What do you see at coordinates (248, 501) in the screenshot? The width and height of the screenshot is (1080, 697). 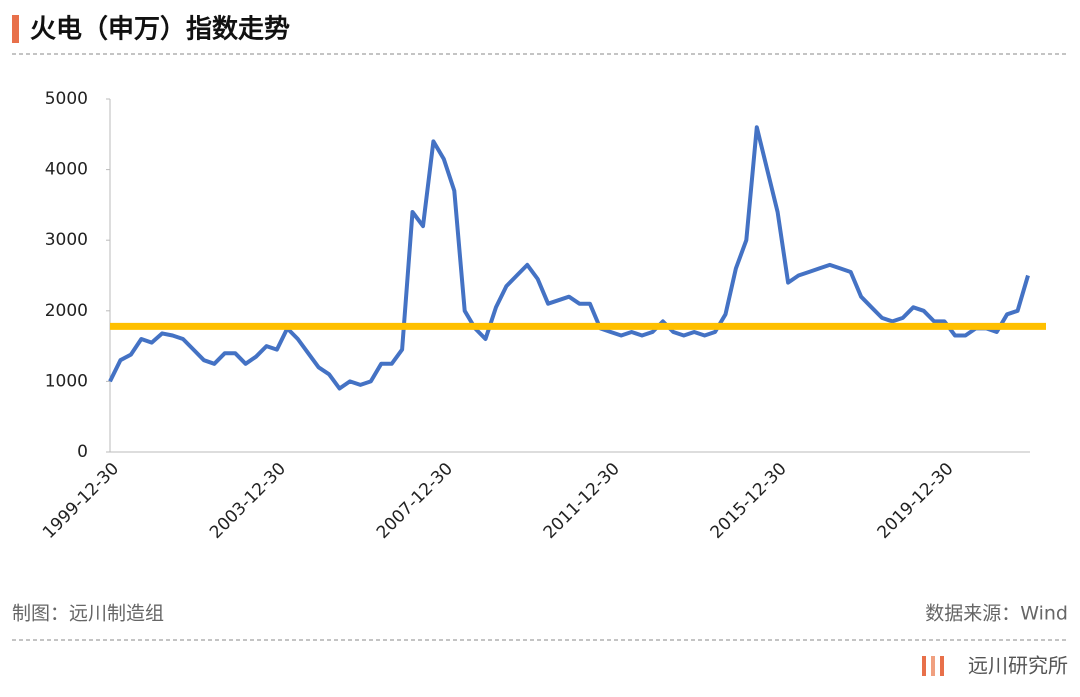 I see `x-tick-label: 2003-12-30` at bounding box center [248, 501].